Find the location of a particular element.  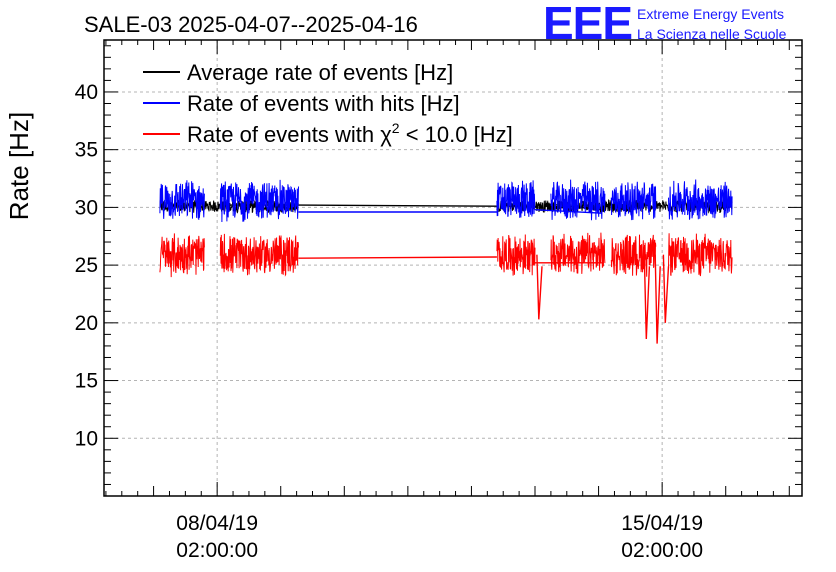

legend-entry-chi2: Rate of events with χ2 < 10.0 [Hz] is located at coordinates (328, 133).